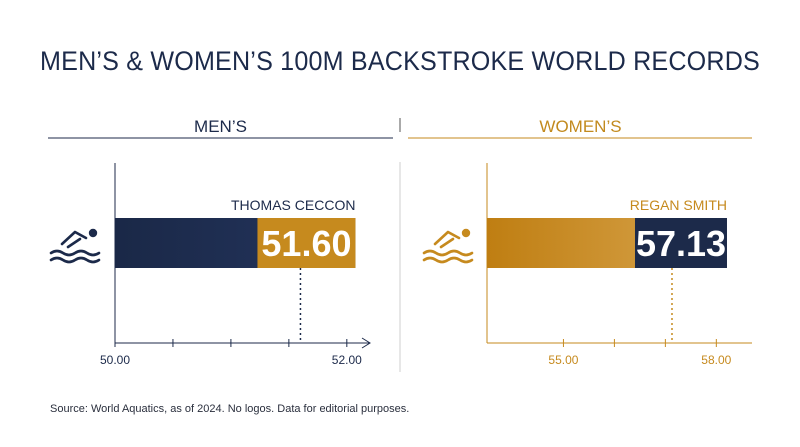  Describe the element at coordinates (220, 126) in the screenshot. I see `men-panel-title: MEN’S` at that location.